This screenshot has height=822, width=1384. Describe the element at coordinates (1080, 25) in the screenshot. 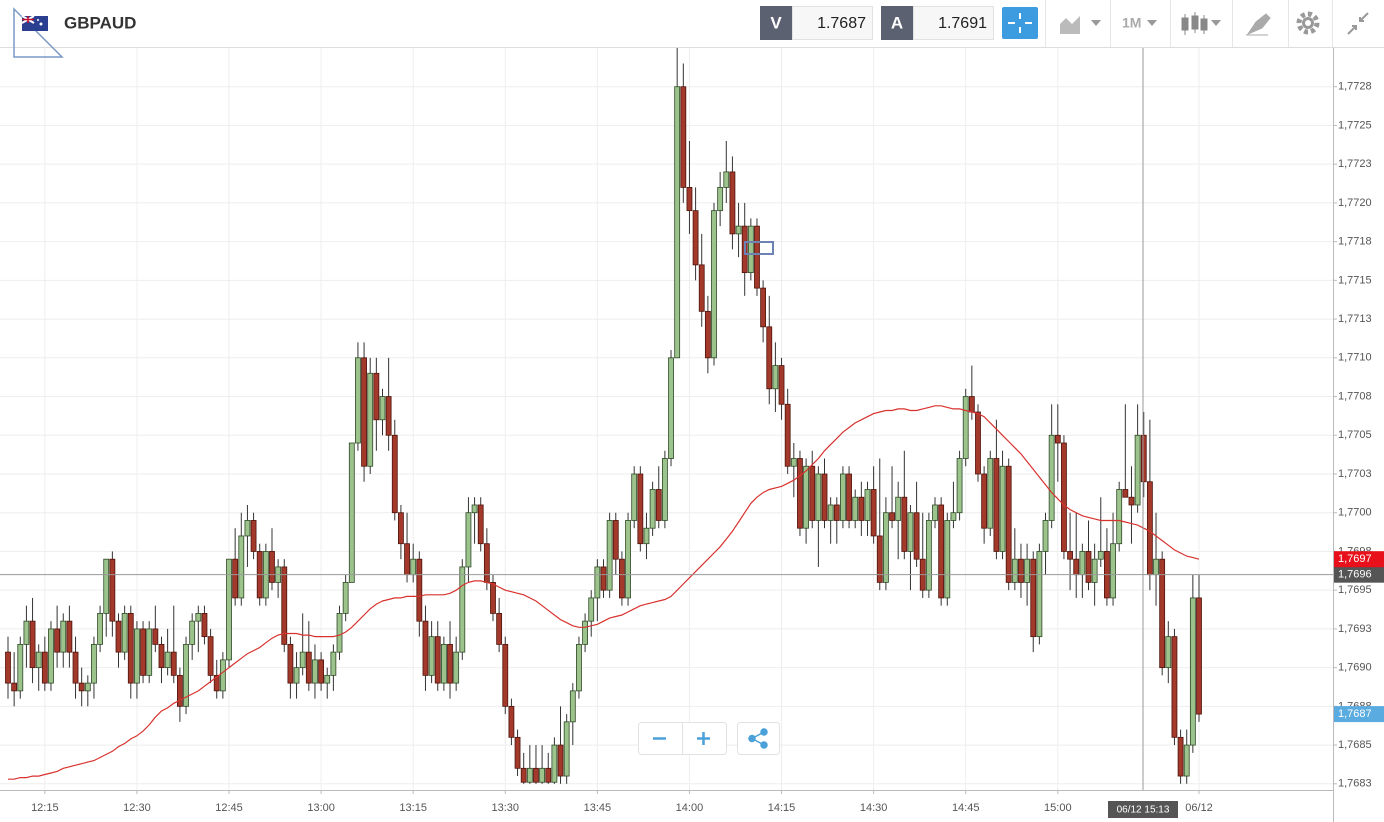

I see `chart-type-button` at that location.